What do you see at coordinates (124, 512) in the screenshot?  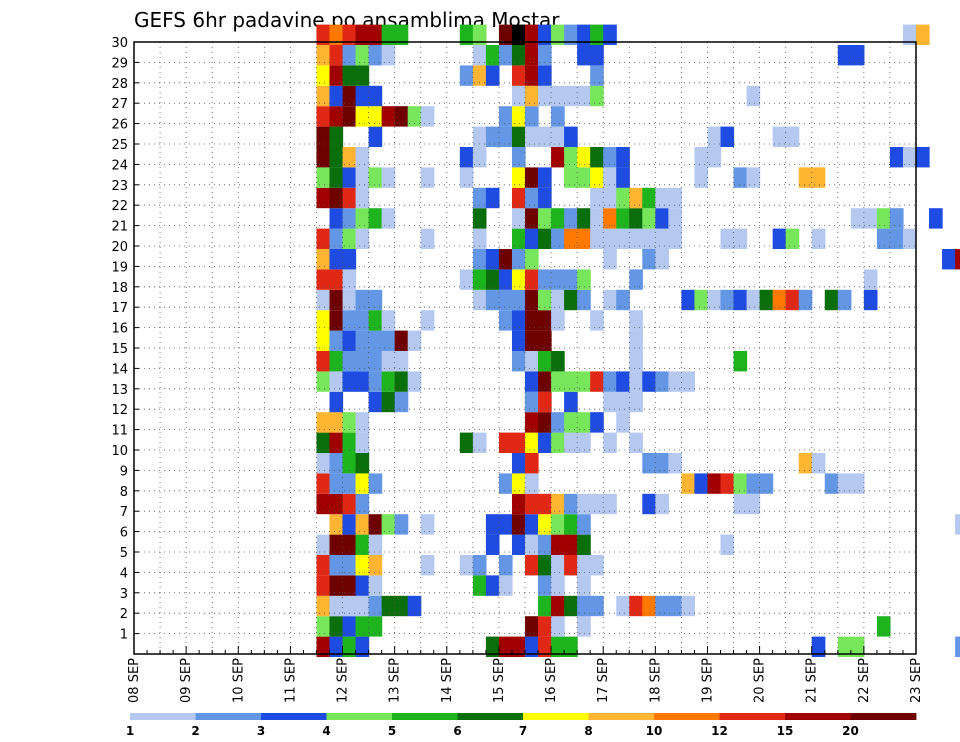 I see `y-tick-label: 7` at bounding box center [124, 512].